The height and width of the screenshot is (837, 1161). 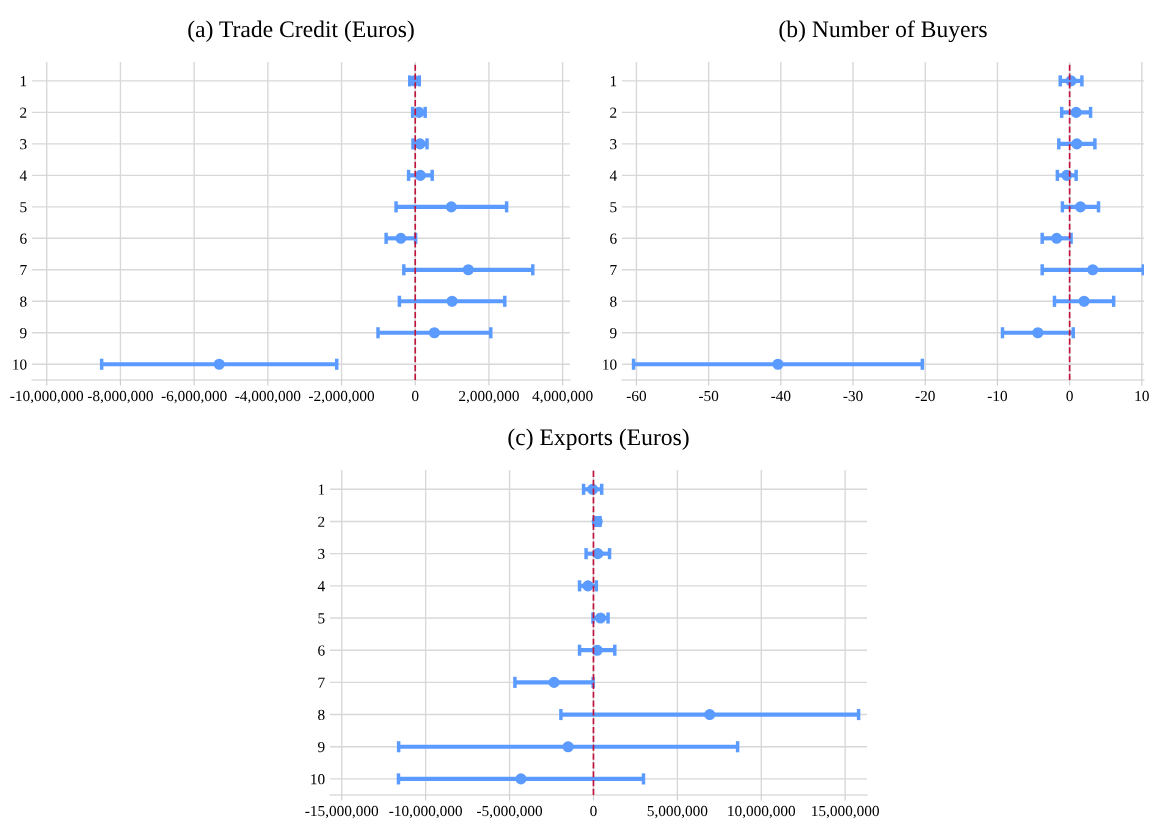 What do you see at coordinates (997, 396) in the screenshot?
I see `x-tick-label: -10` at bounding box center [997, 396].